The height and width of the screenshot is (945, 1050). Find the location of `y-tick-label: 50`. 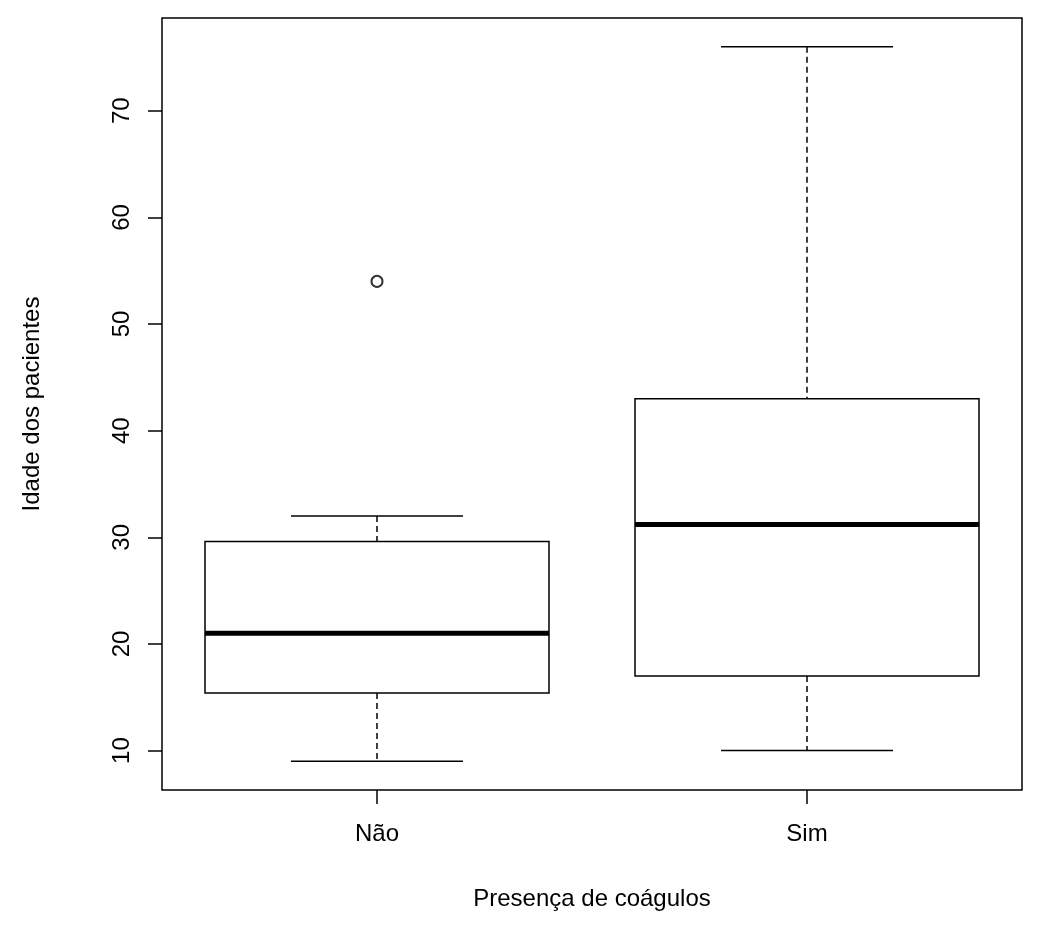

y-tick-label: 50 is located at coordinates (120, 324).